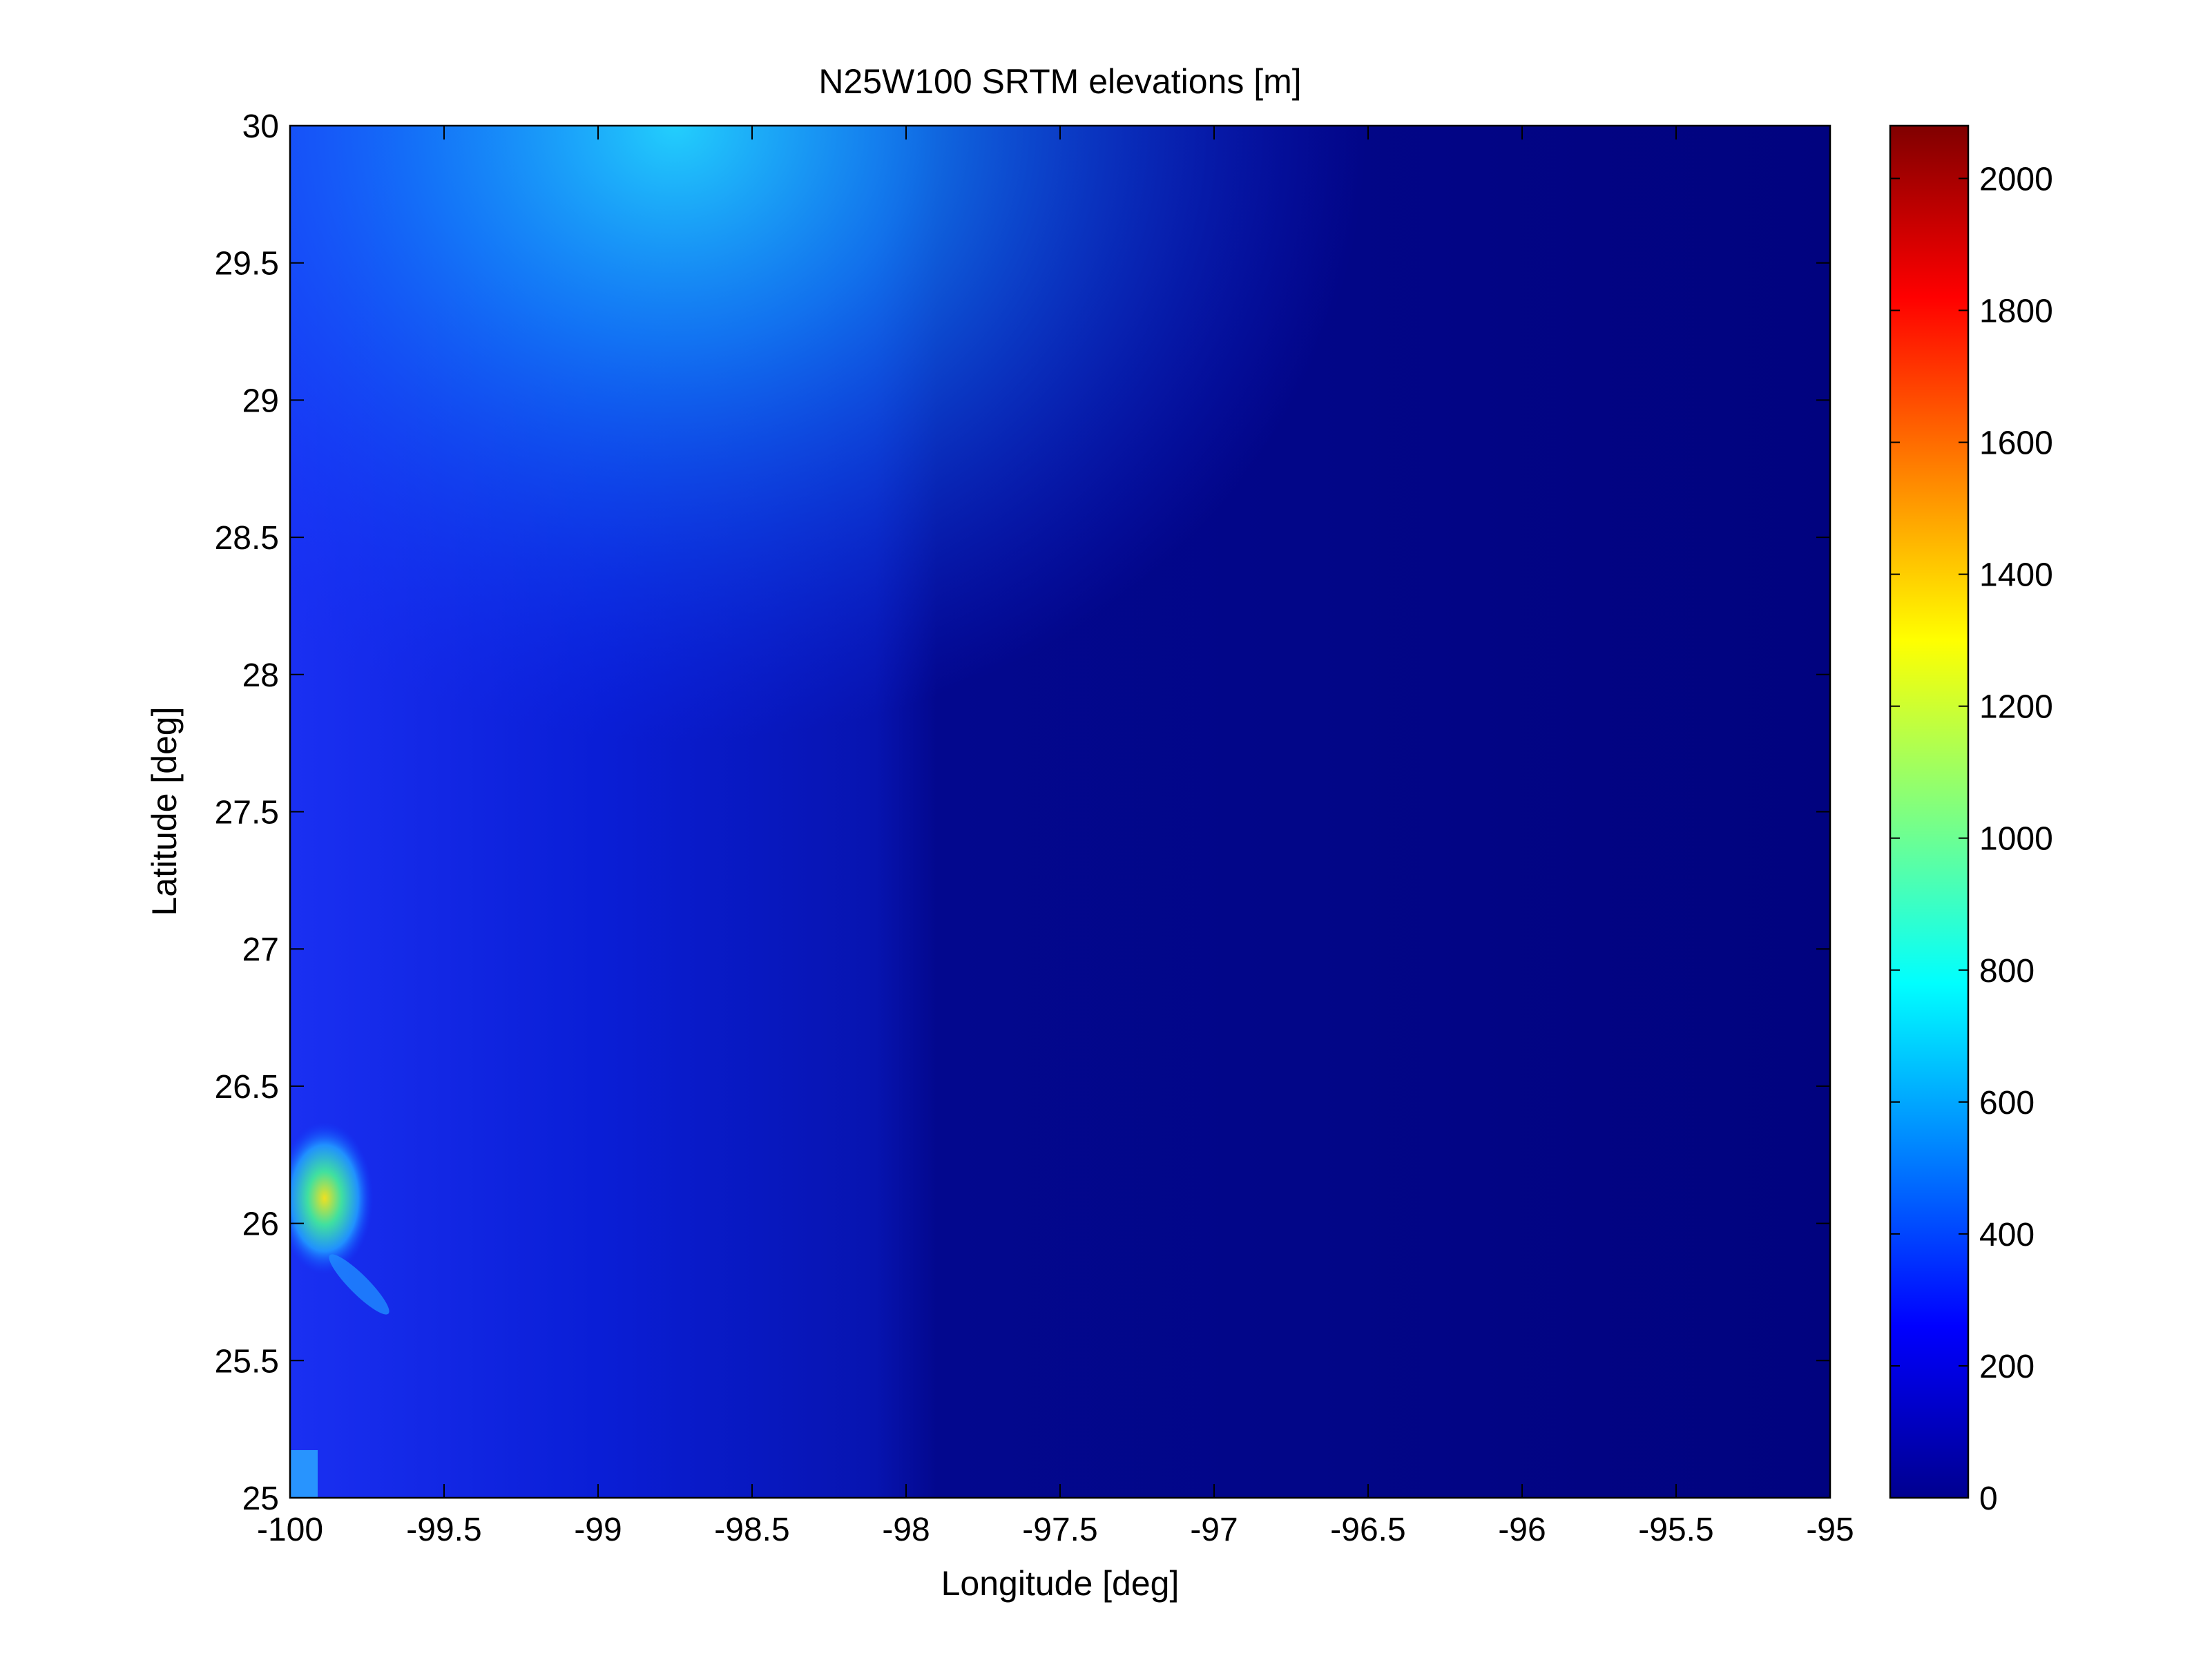 The width and height of the screenshot is (2212, 1658). I want to click on heatmap-southwest-corner, so click(304, 1474).